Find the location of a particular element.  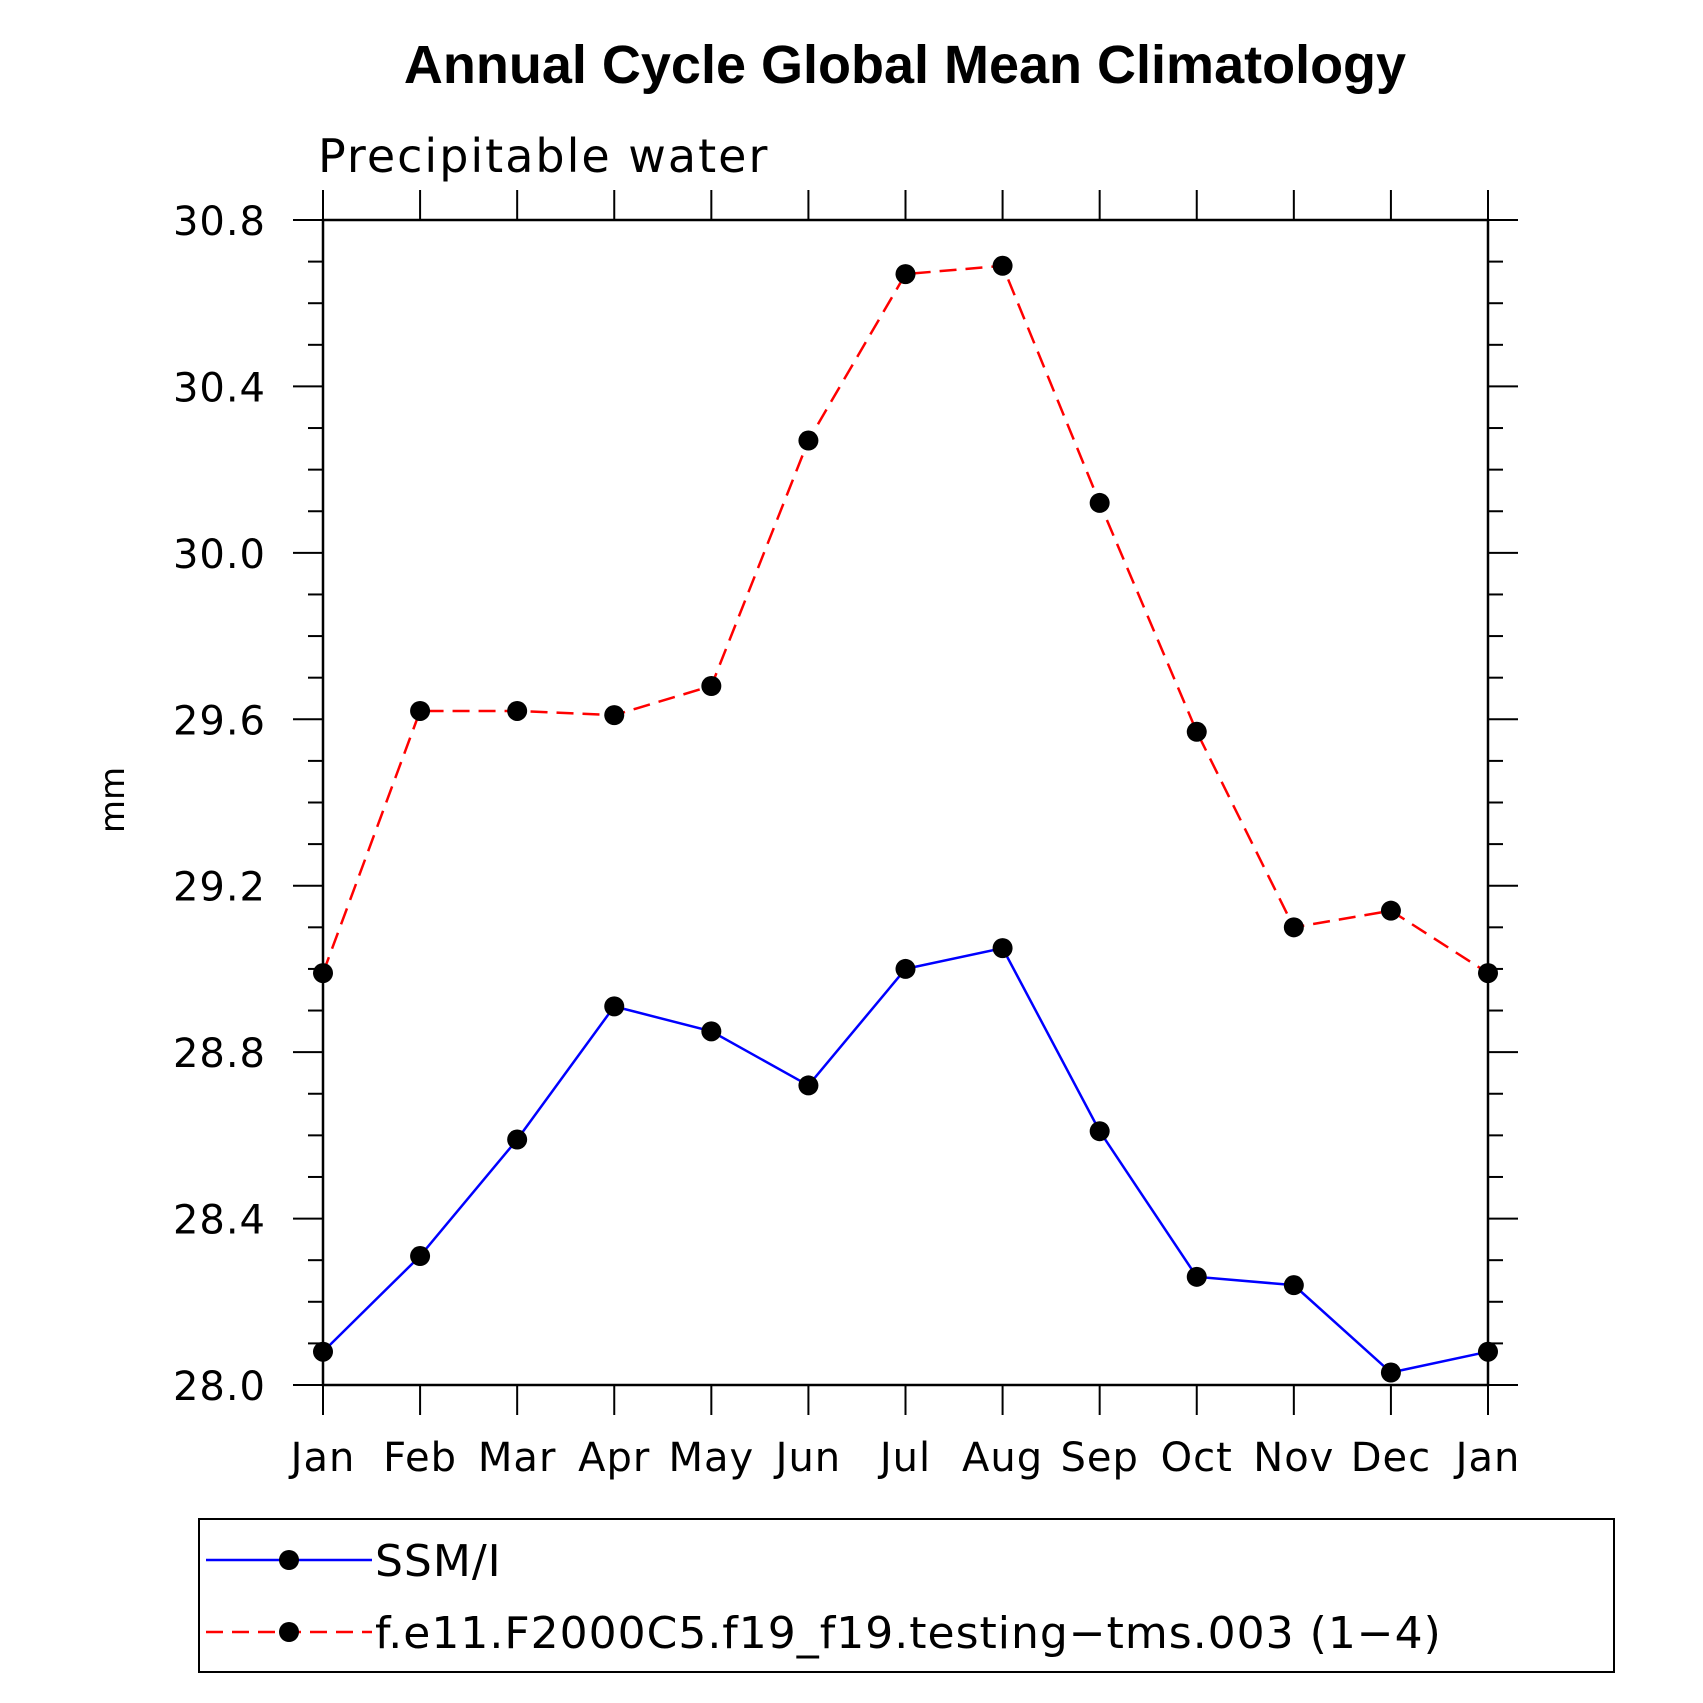

x-tick-label: Jun is located at coordinates (807, 1458).